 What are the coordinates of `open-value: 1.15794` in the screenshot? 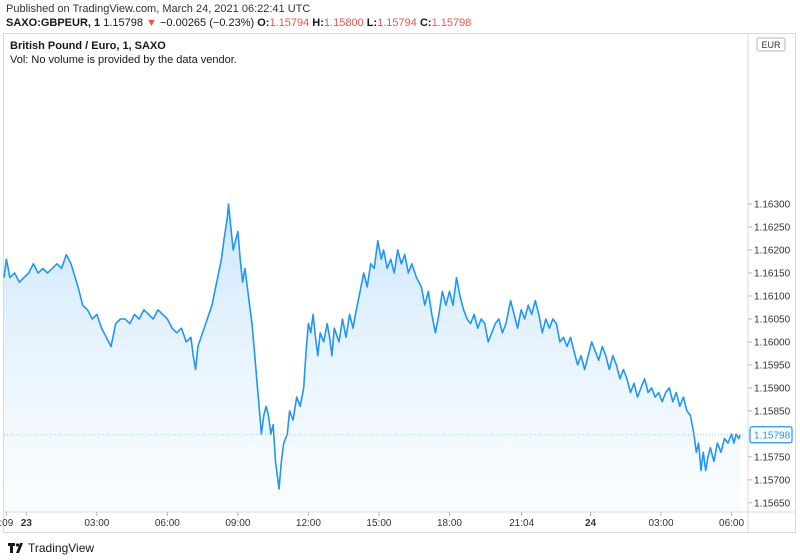 It's located at (289, 23).